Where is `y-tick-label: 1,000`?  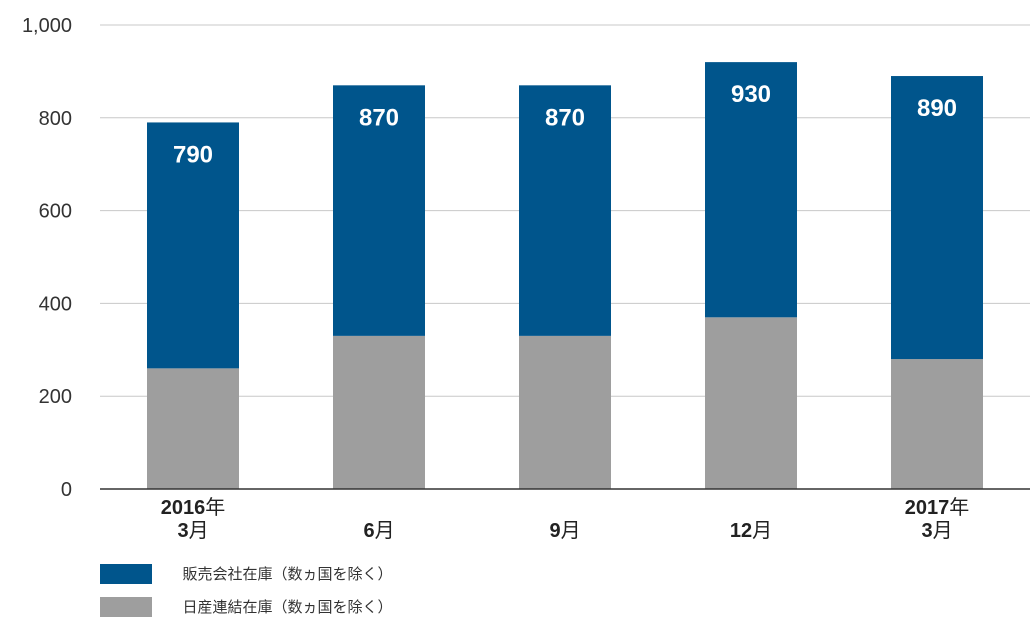
y-tick-label: 1,000 is located at coordinates (47, 26).